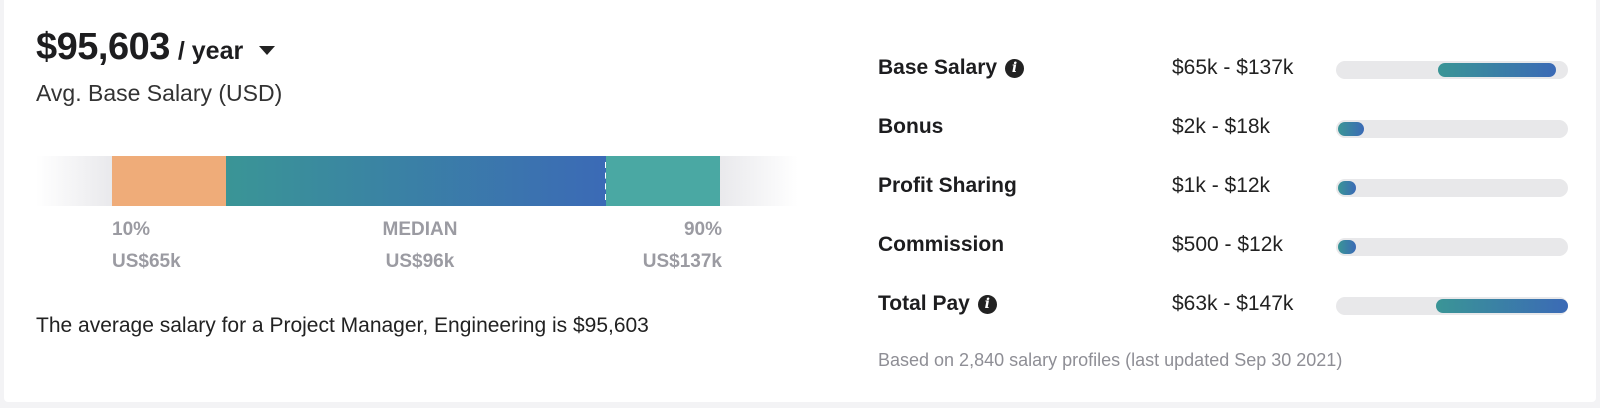  I want to click on percentile-10-label: 10% US$65k, so click(146, 246).